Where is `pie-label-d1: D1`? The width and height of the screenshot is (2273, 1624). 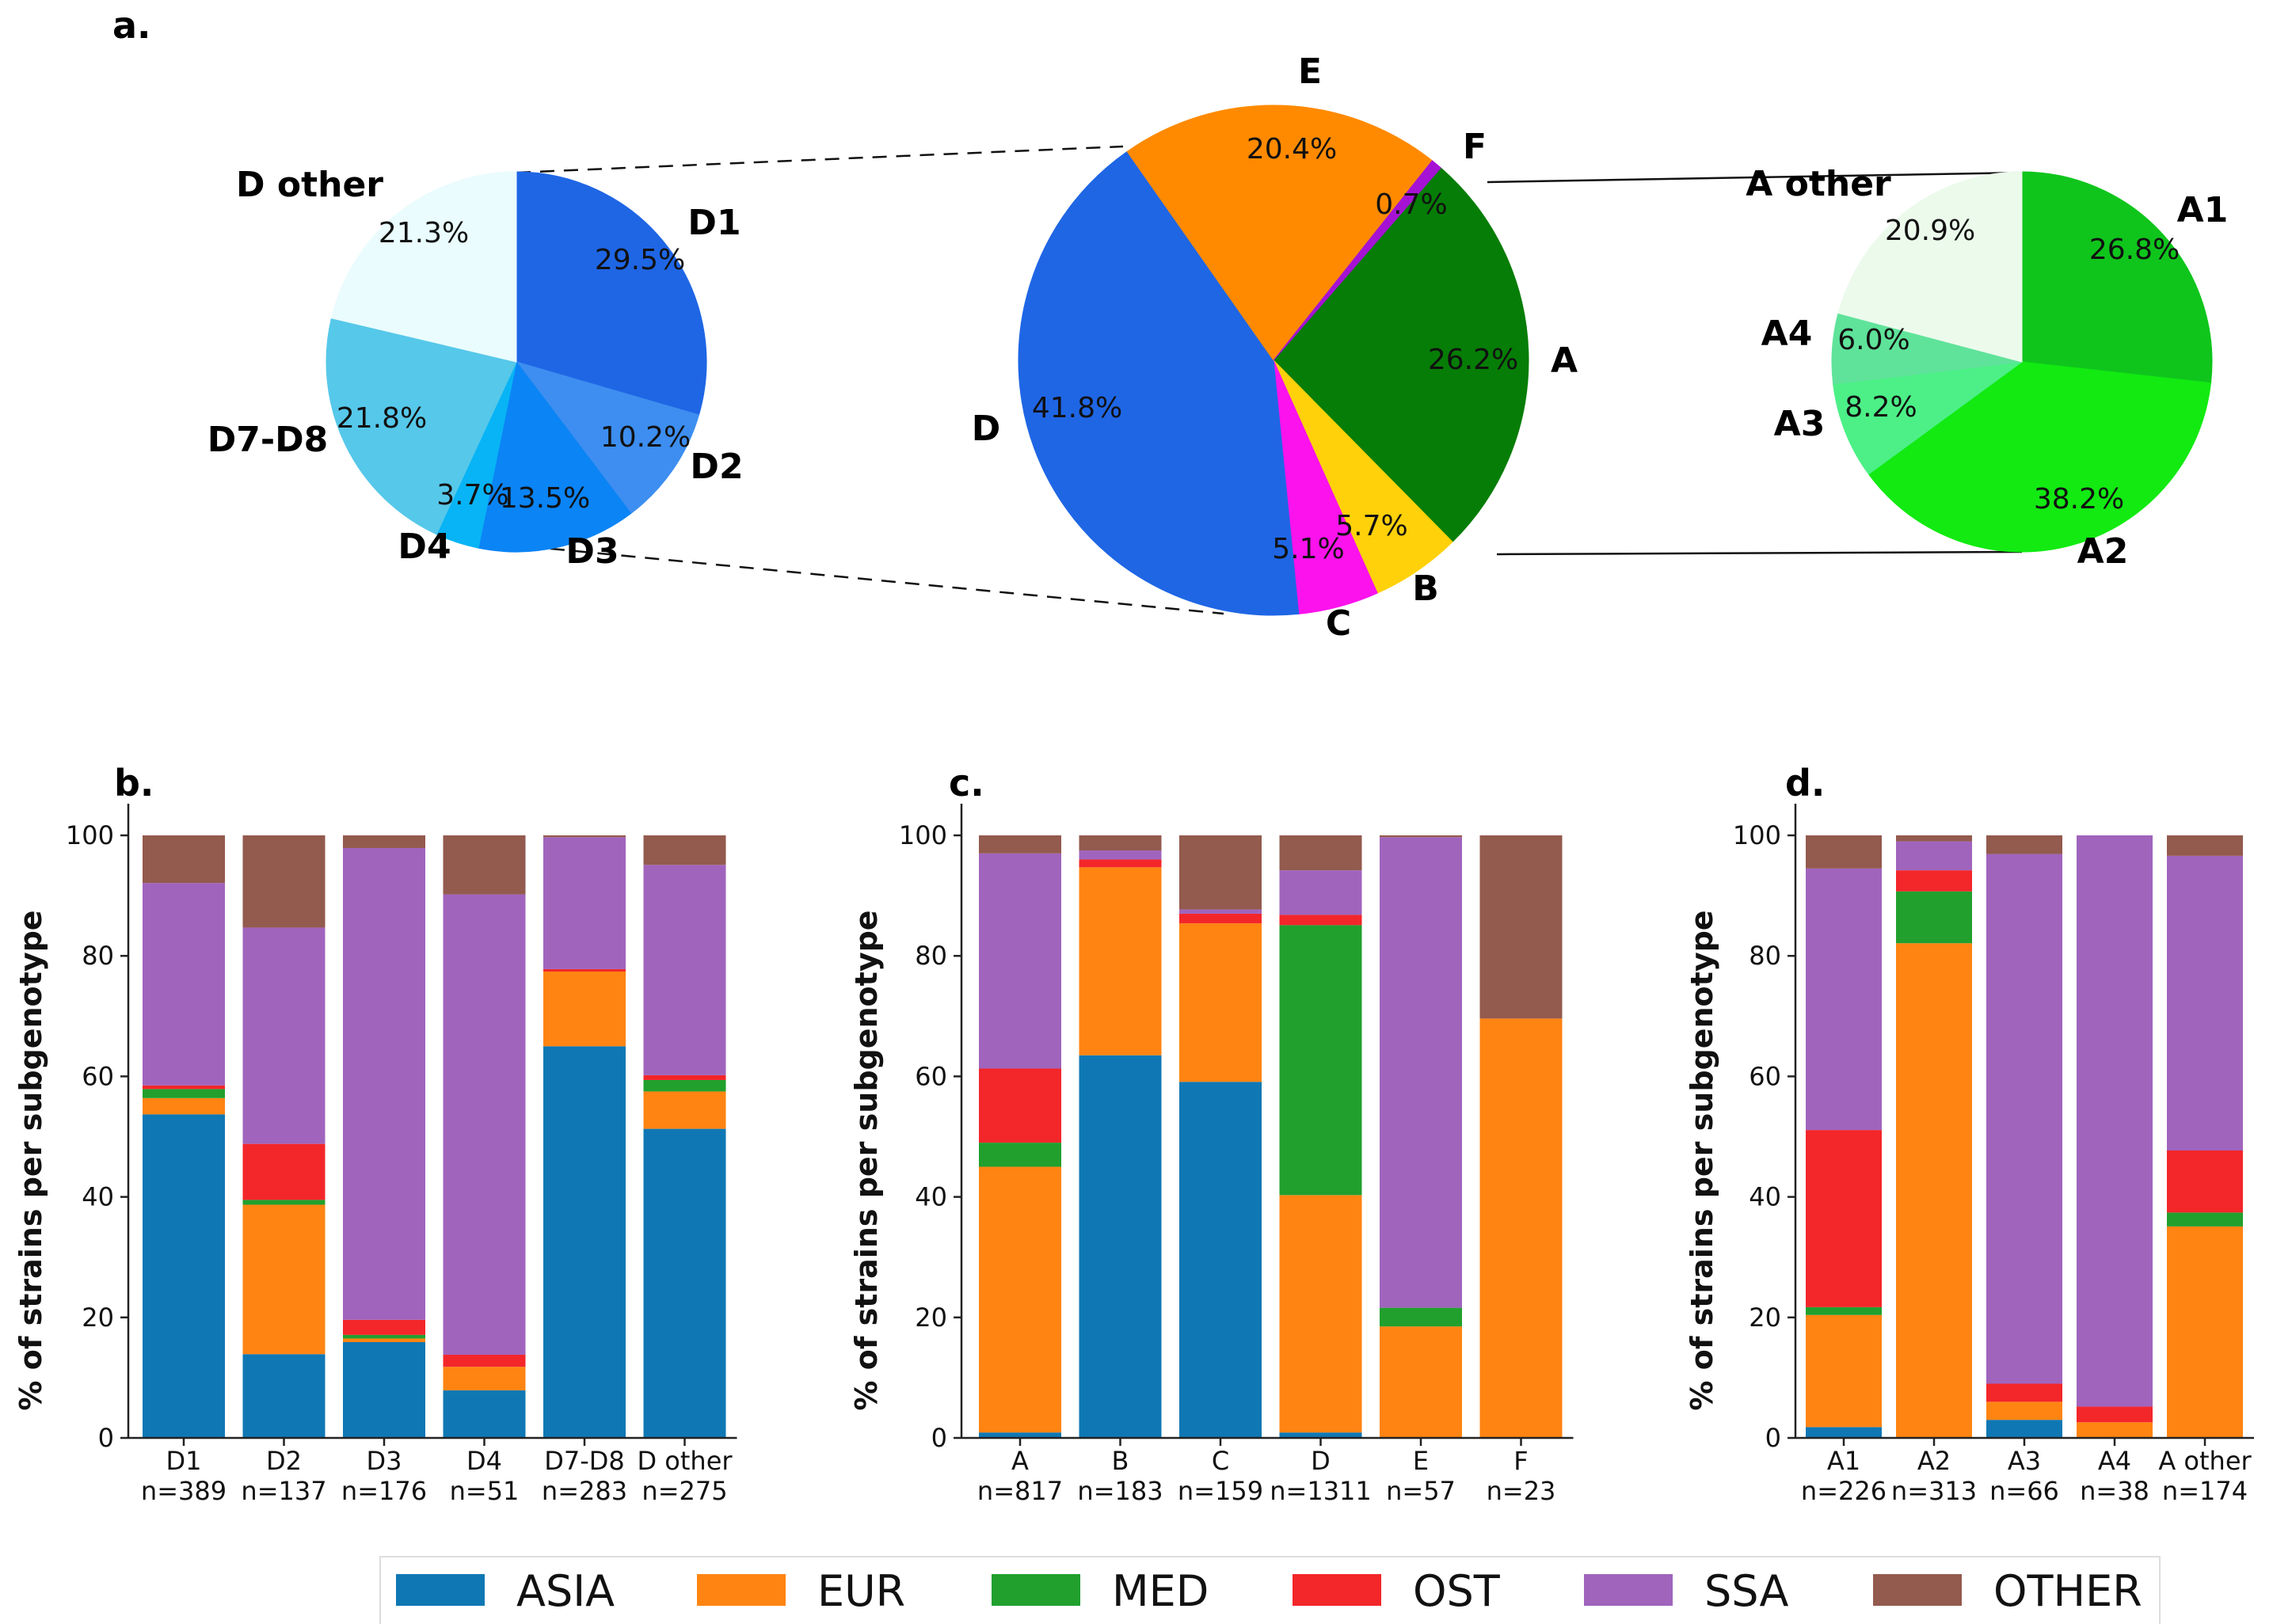 pie-label-d1: D1 is located at coordinates (714, 223).